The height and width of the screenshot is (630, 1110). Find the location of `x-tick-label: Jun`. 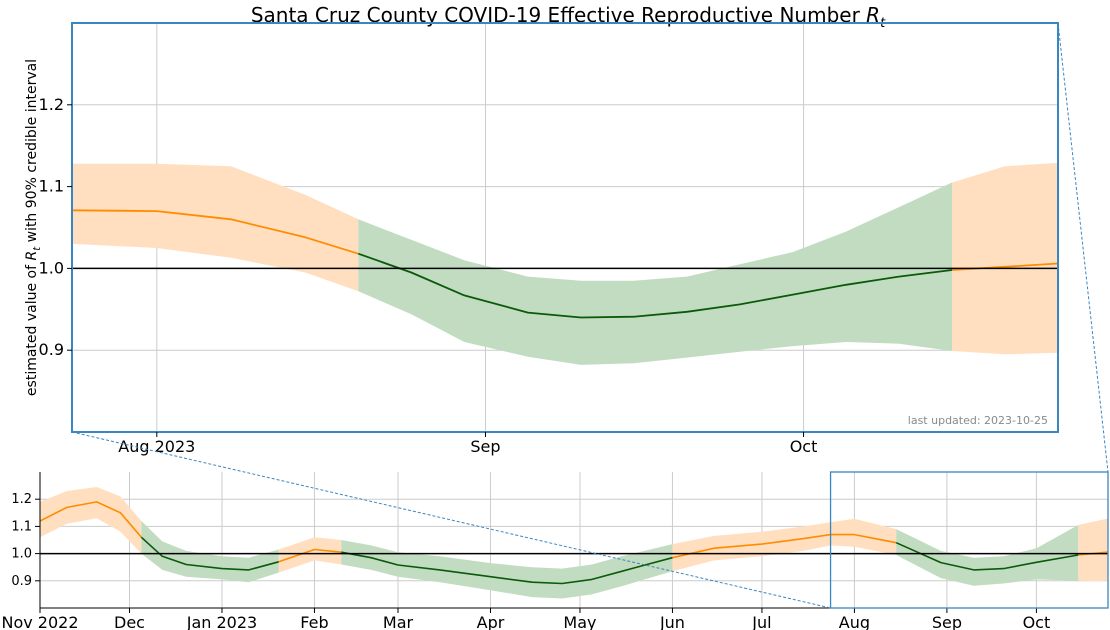

x-tick-label: Jun is located at coordinates (672, 621).